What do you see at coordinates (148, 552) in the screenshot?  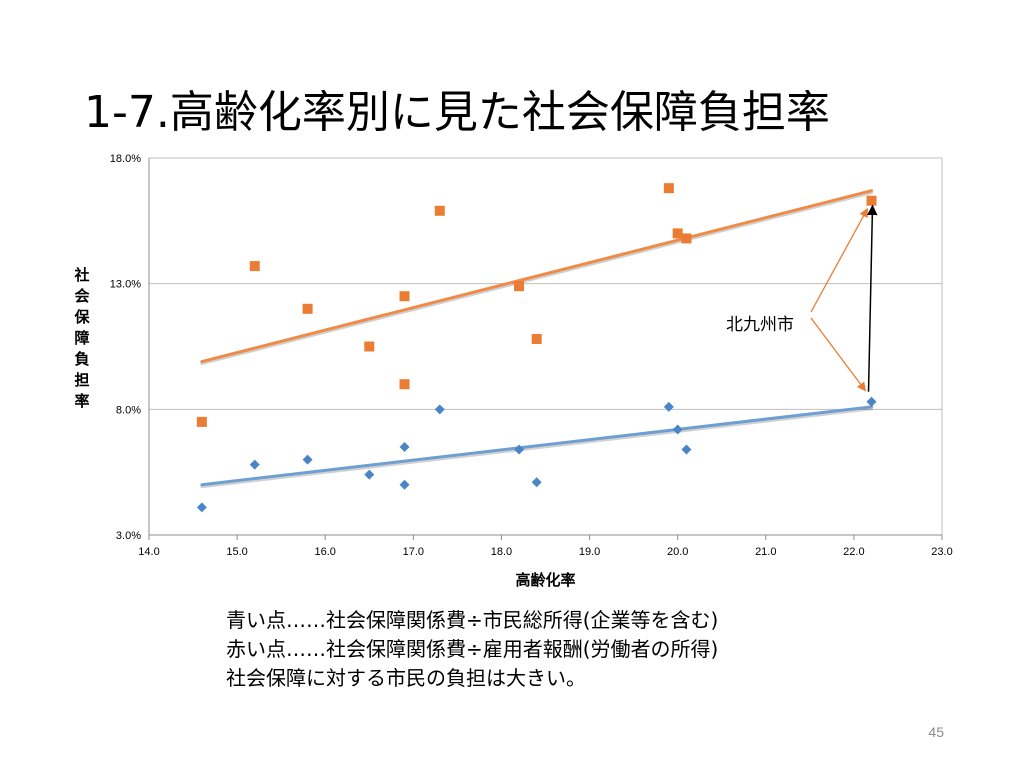 I see `x-tick-label: 14.0` at bounding box center [148, 552].